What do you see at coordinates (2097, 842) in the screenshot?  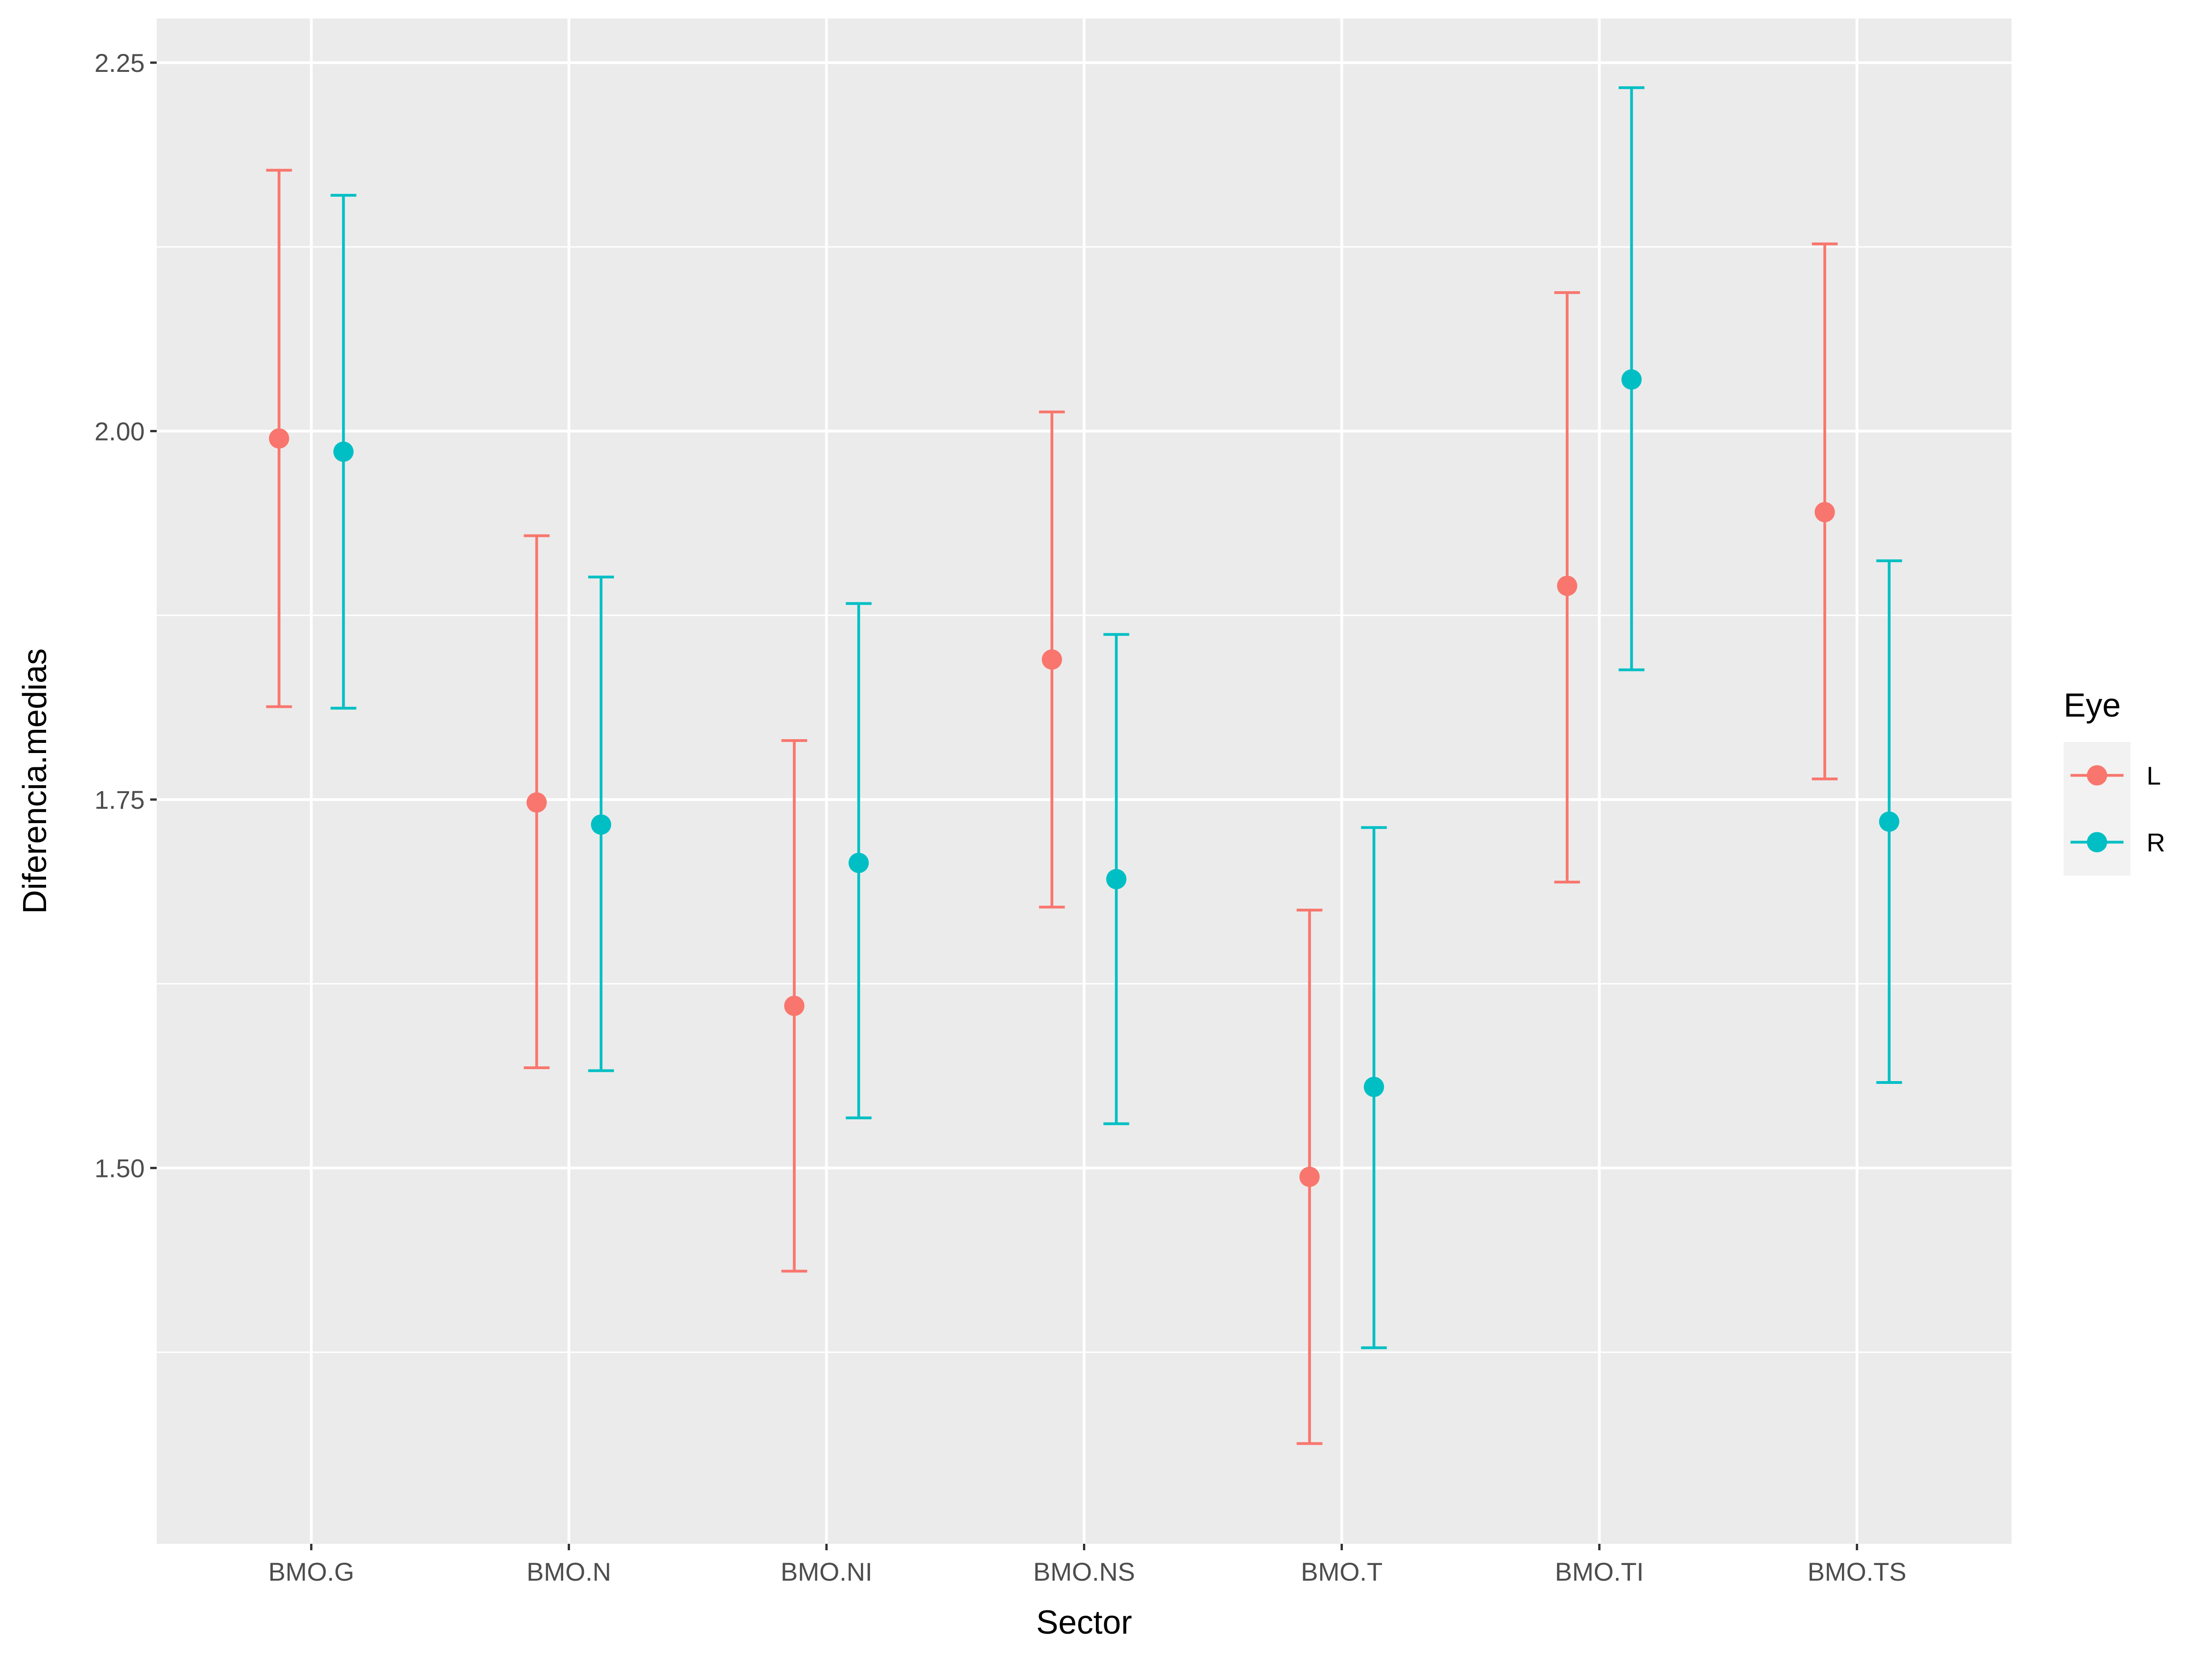 I see `legend-key-point-r` at bounding box center [2097, 842].